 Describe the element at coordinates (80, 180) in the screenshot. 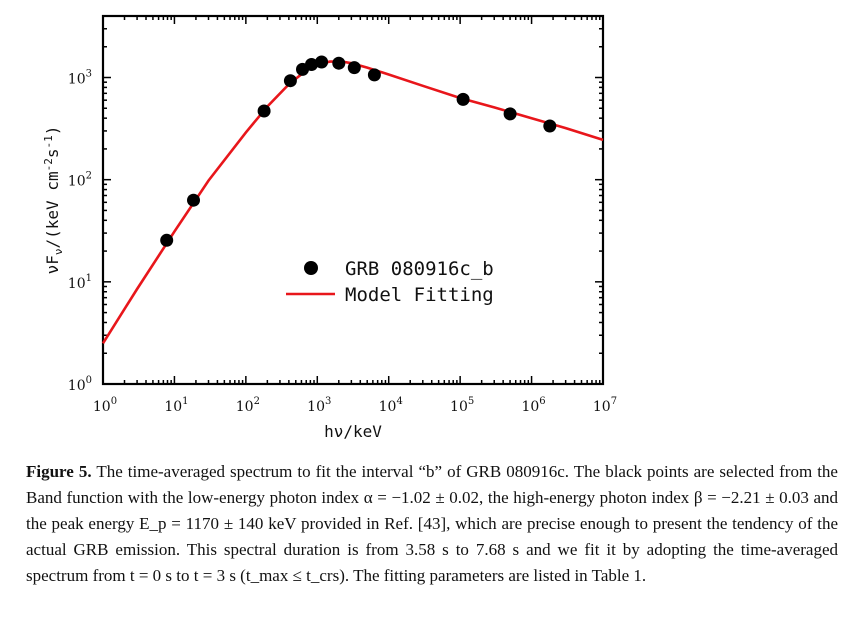

I see `y-tick-label: 10²` at that location.